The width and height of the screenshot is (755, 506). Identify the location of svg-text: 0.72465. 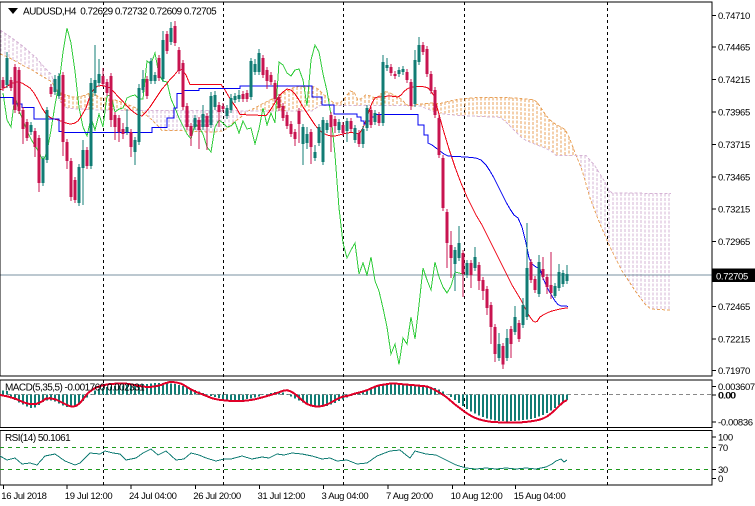
(734, 307).